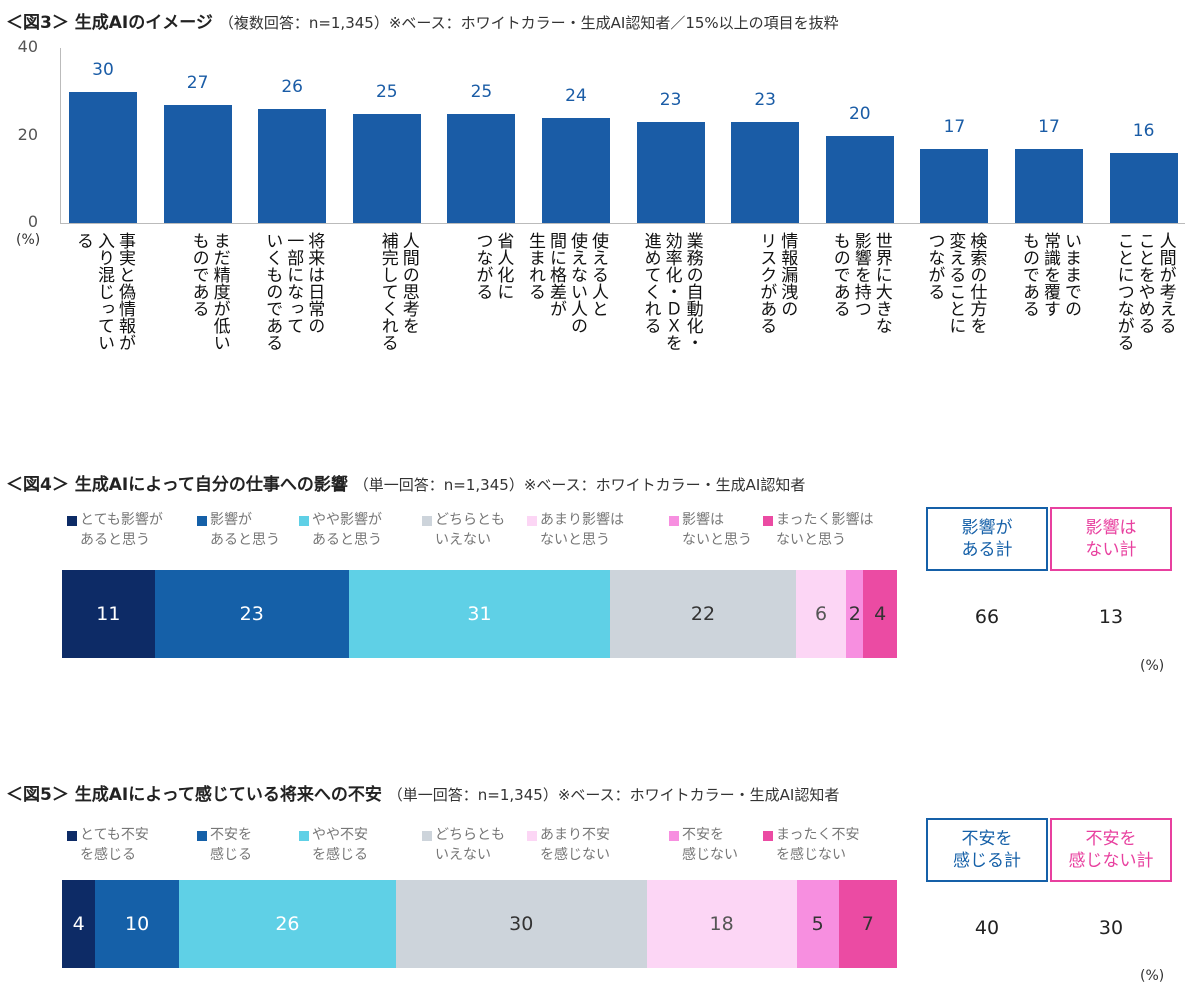  I want to click on segment-value-label: 23, so click(251, 614).